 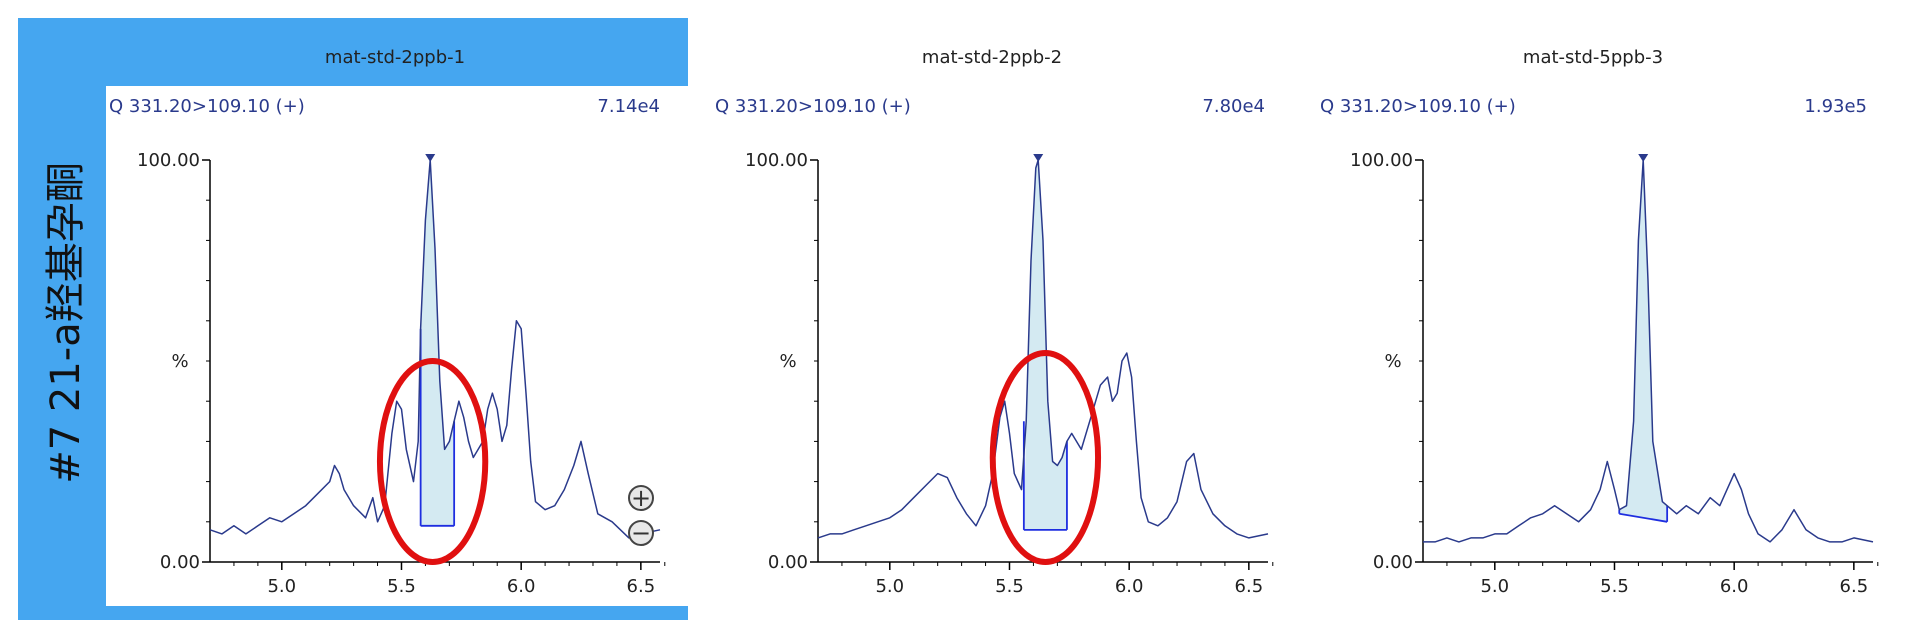 I want to click on chart-3-peak-area, so click(x=1643, y=341).